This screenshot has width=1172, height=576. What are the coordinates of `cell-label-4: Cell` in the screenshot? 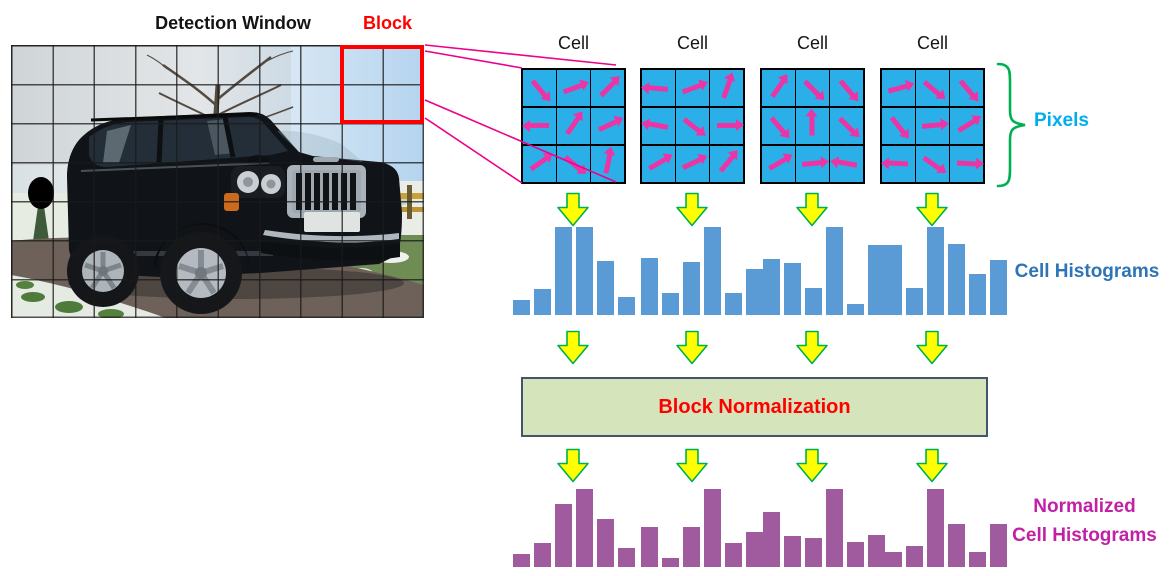 It's located at (932, 43).